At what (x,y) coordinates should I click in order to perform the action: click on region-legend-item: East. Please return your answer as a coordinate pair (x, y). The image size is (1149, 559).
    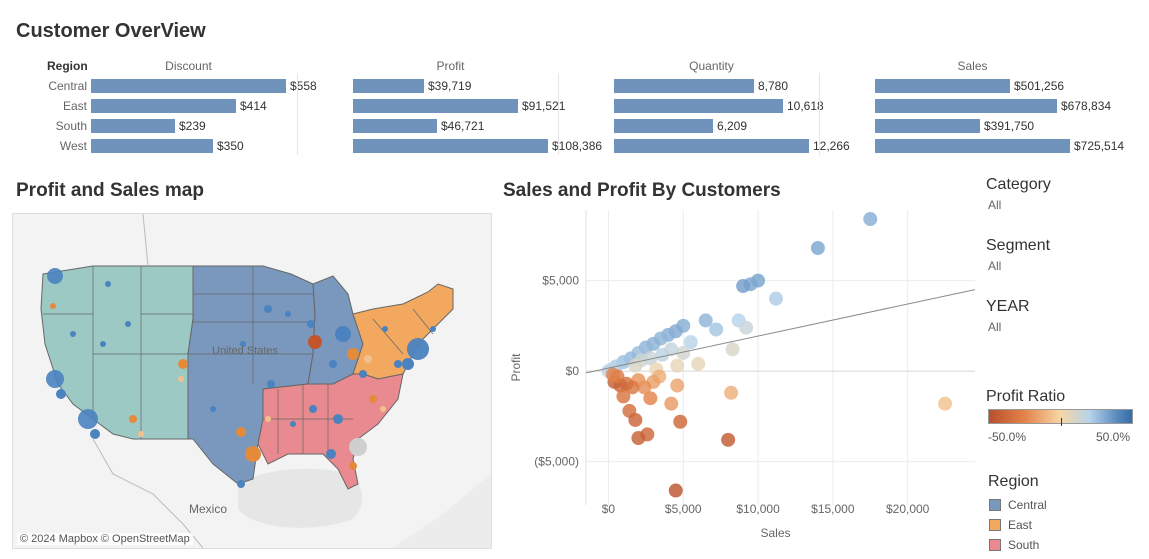
    Looking at the image, I should click on (1018, 525).